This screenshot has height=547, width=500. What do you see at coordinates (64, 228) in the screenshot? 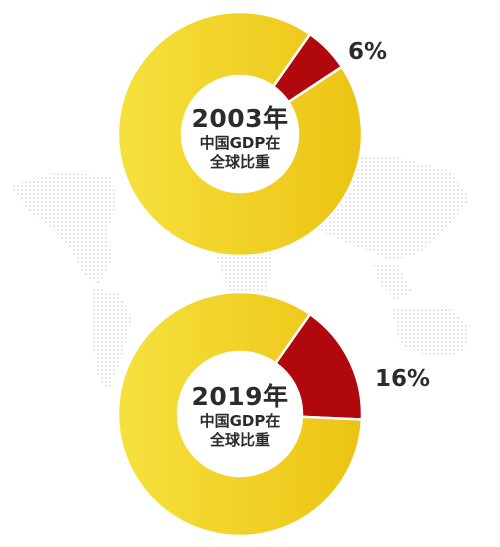
I see `map-north-america` at bounding box center [64, 228].